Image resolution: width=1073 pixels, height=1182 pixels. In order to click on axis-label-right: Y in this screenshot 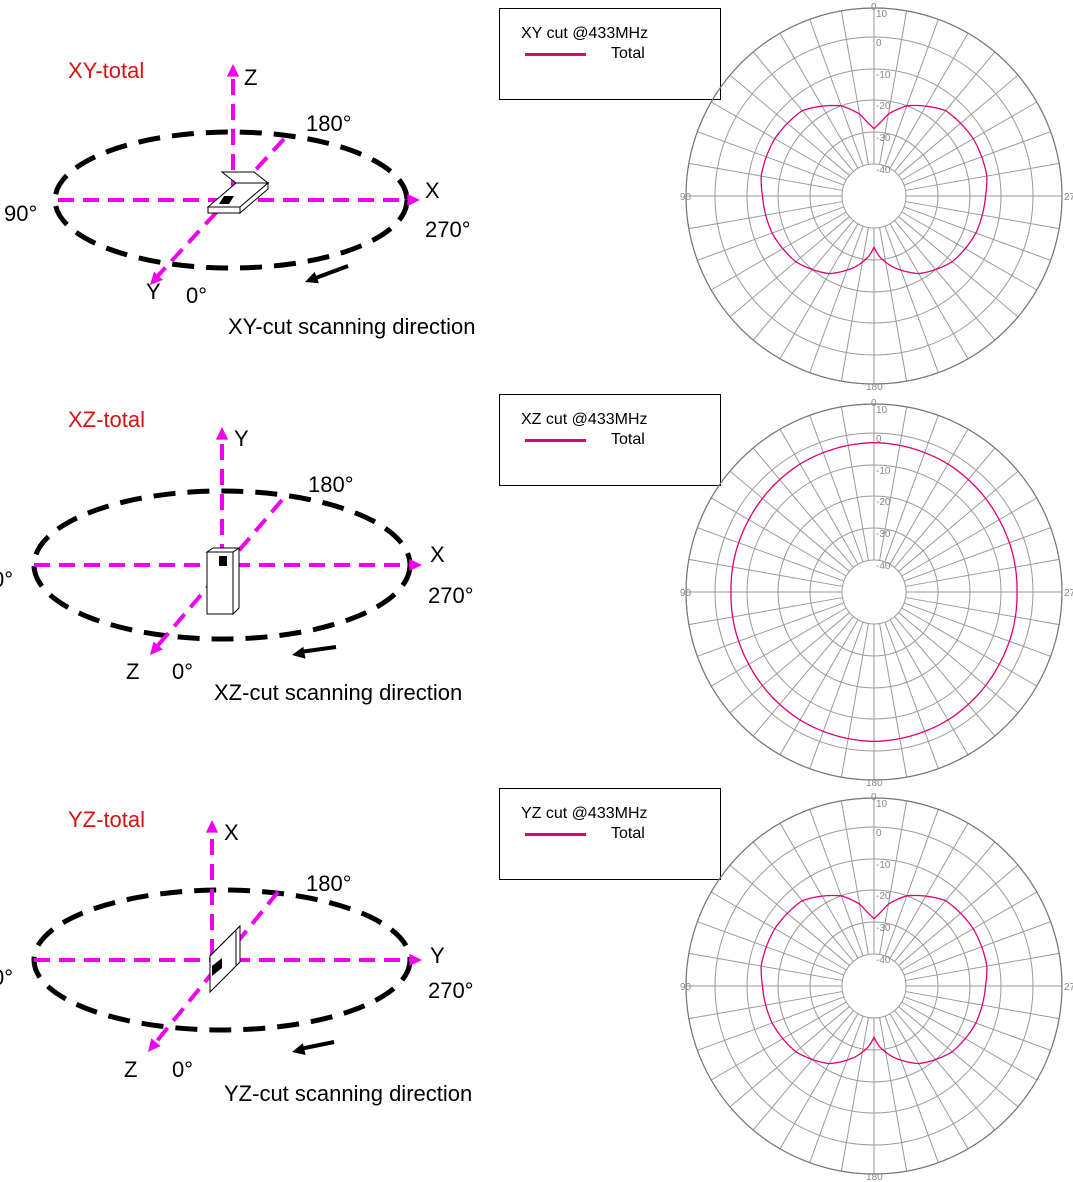, I will do `click(437, 955)`.